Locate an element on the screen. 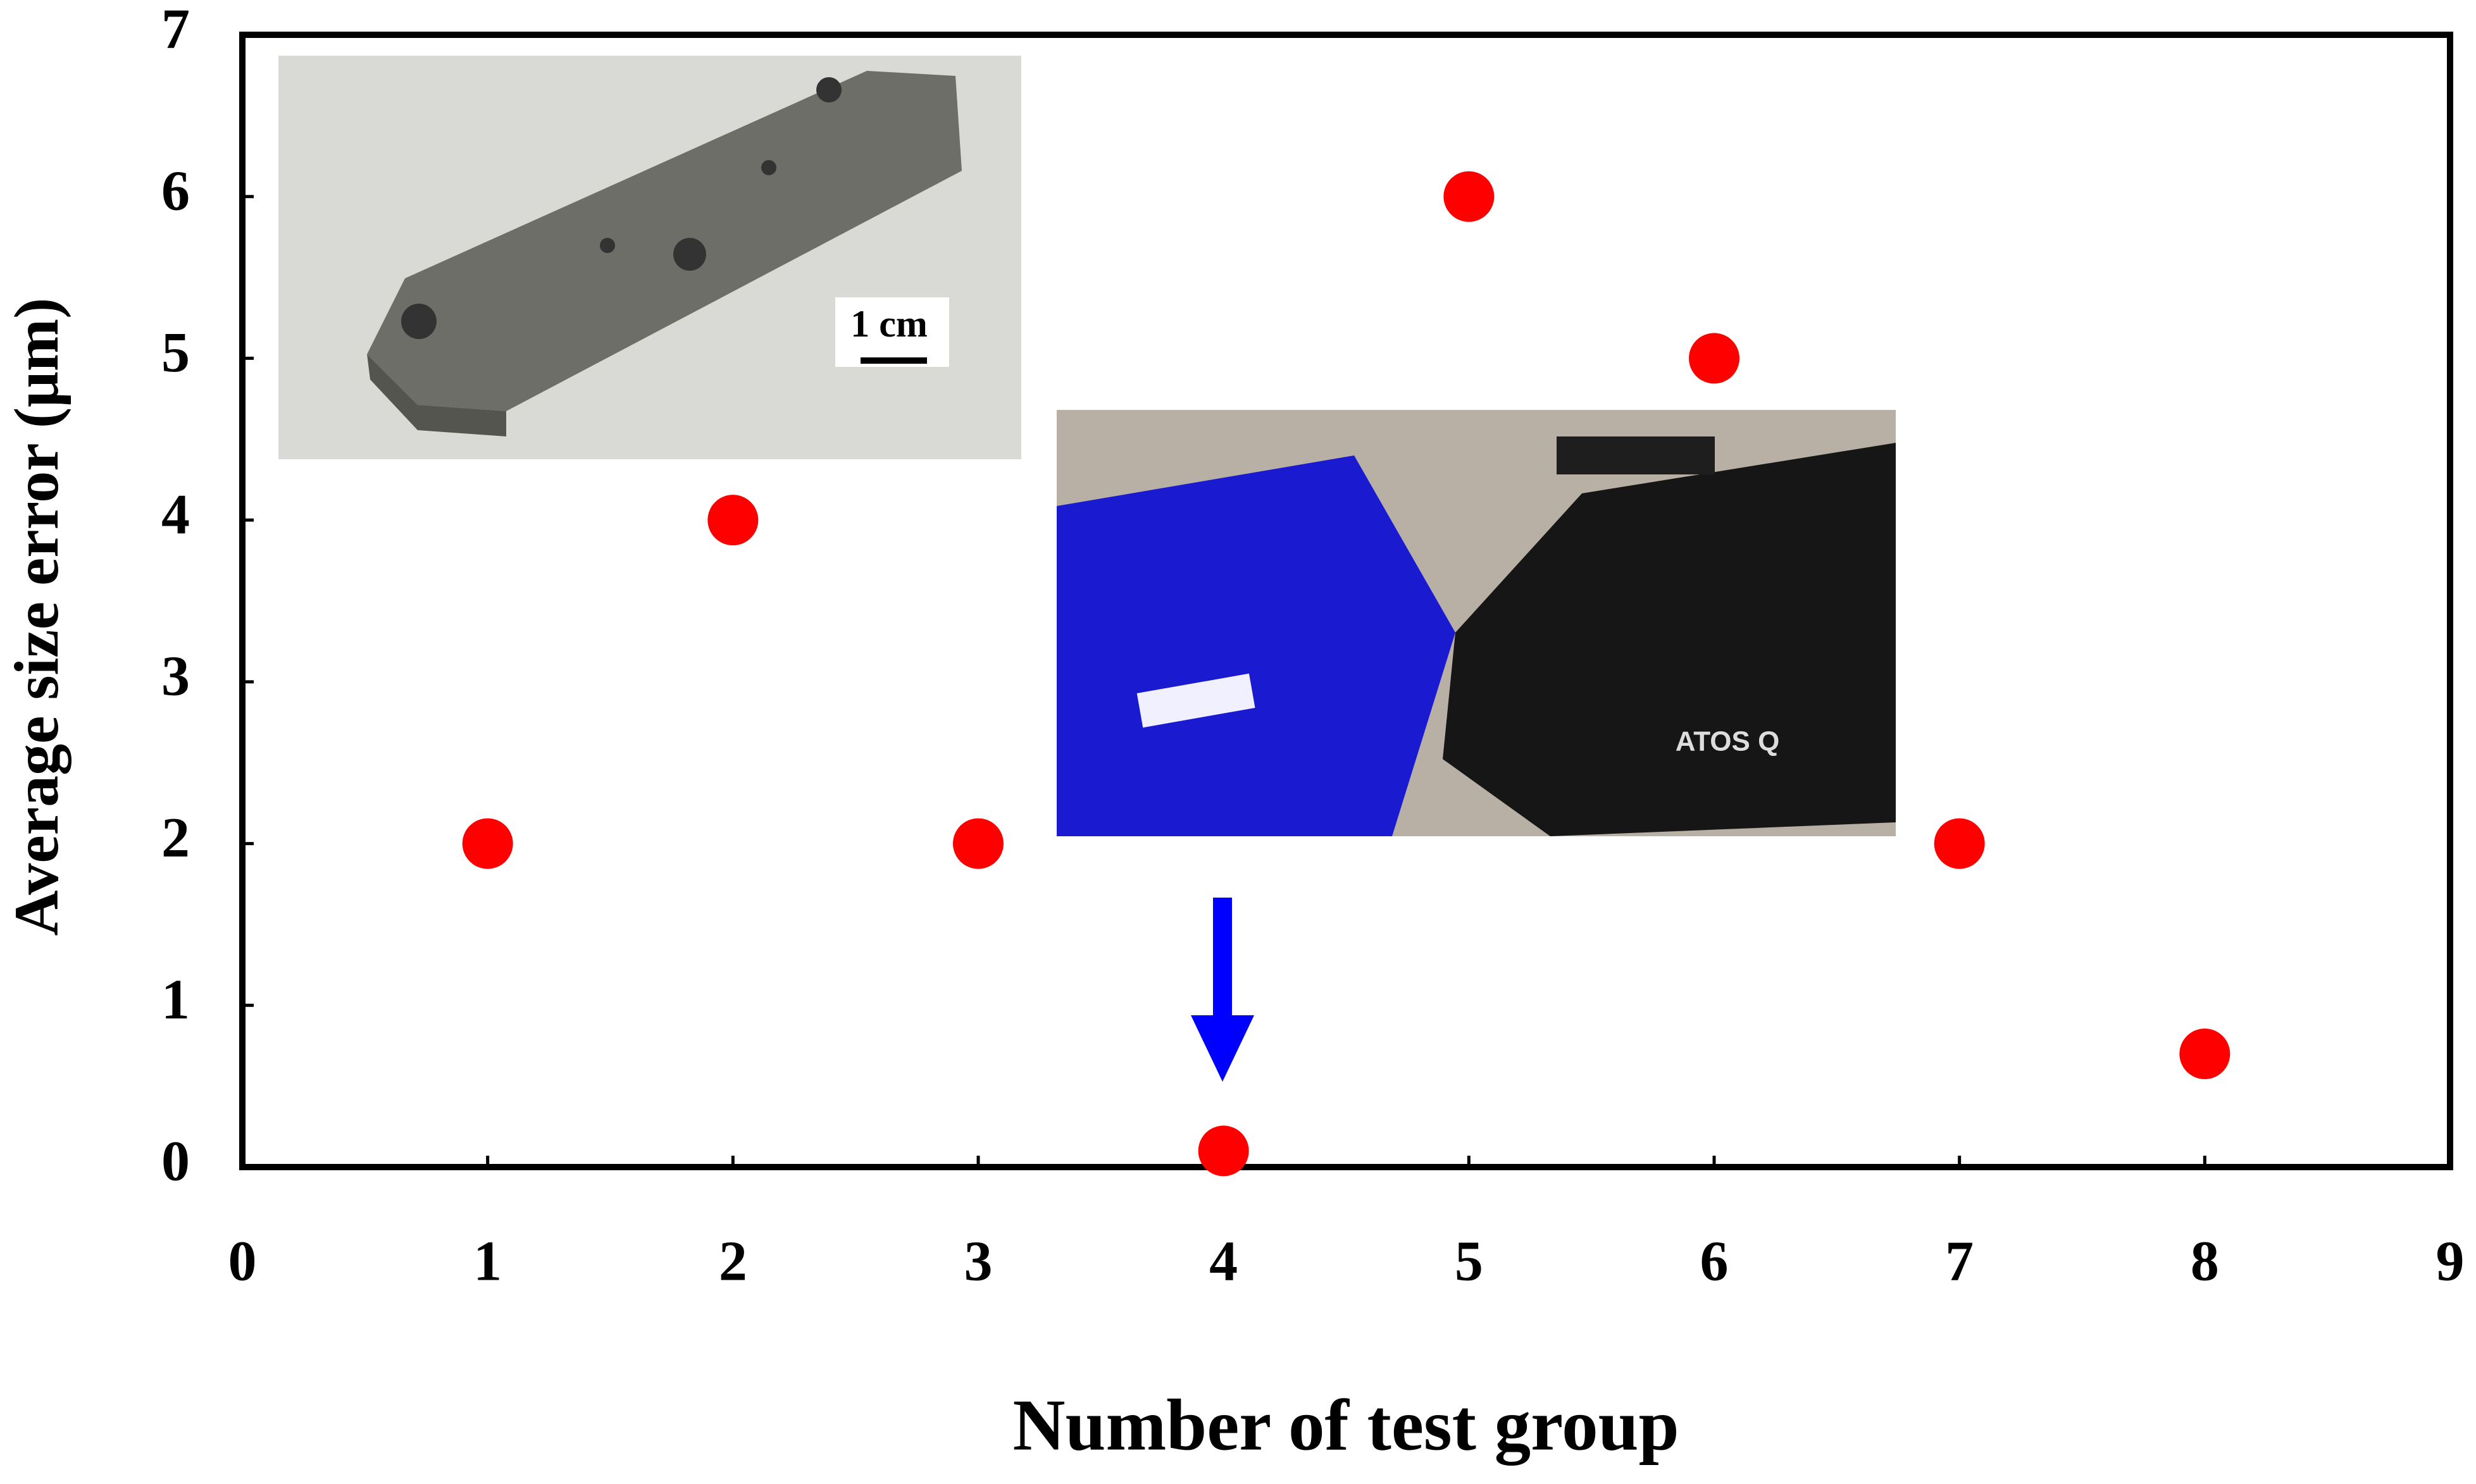 The height and width of the screenshot is (1484, 2476). arrow-head is located at coordinates (1222, 1048).